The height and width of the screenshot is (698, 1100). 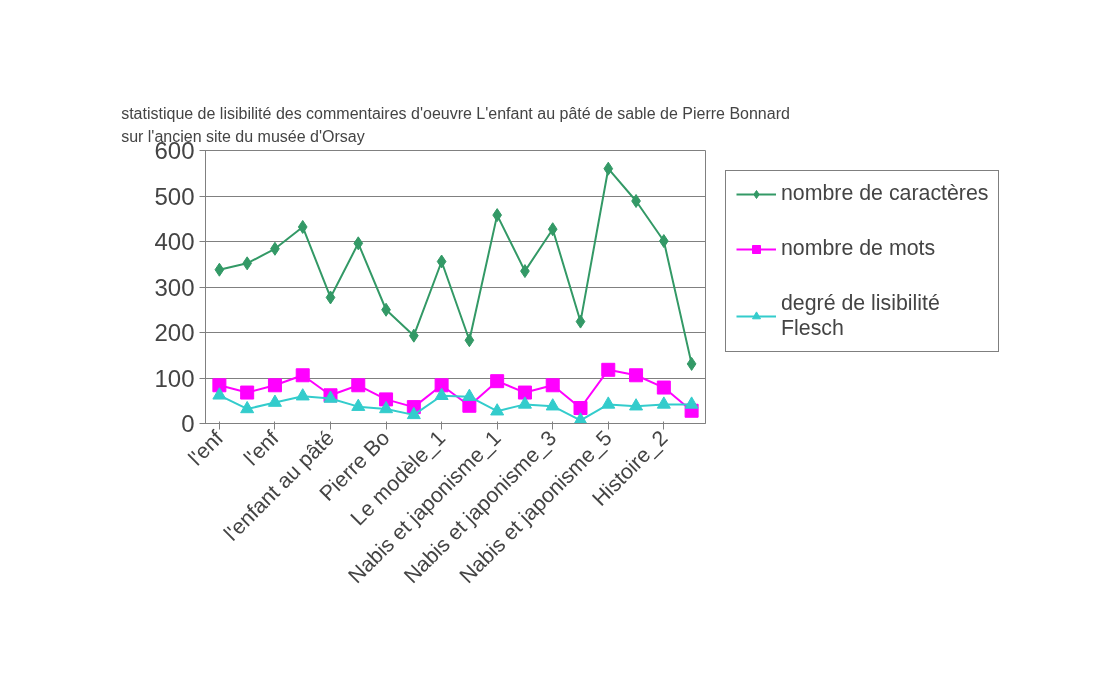 What do you see at coordinates (174, 378) in the screenshot?
I see `y-tick-label: 100` at bounding box center [174, 378].